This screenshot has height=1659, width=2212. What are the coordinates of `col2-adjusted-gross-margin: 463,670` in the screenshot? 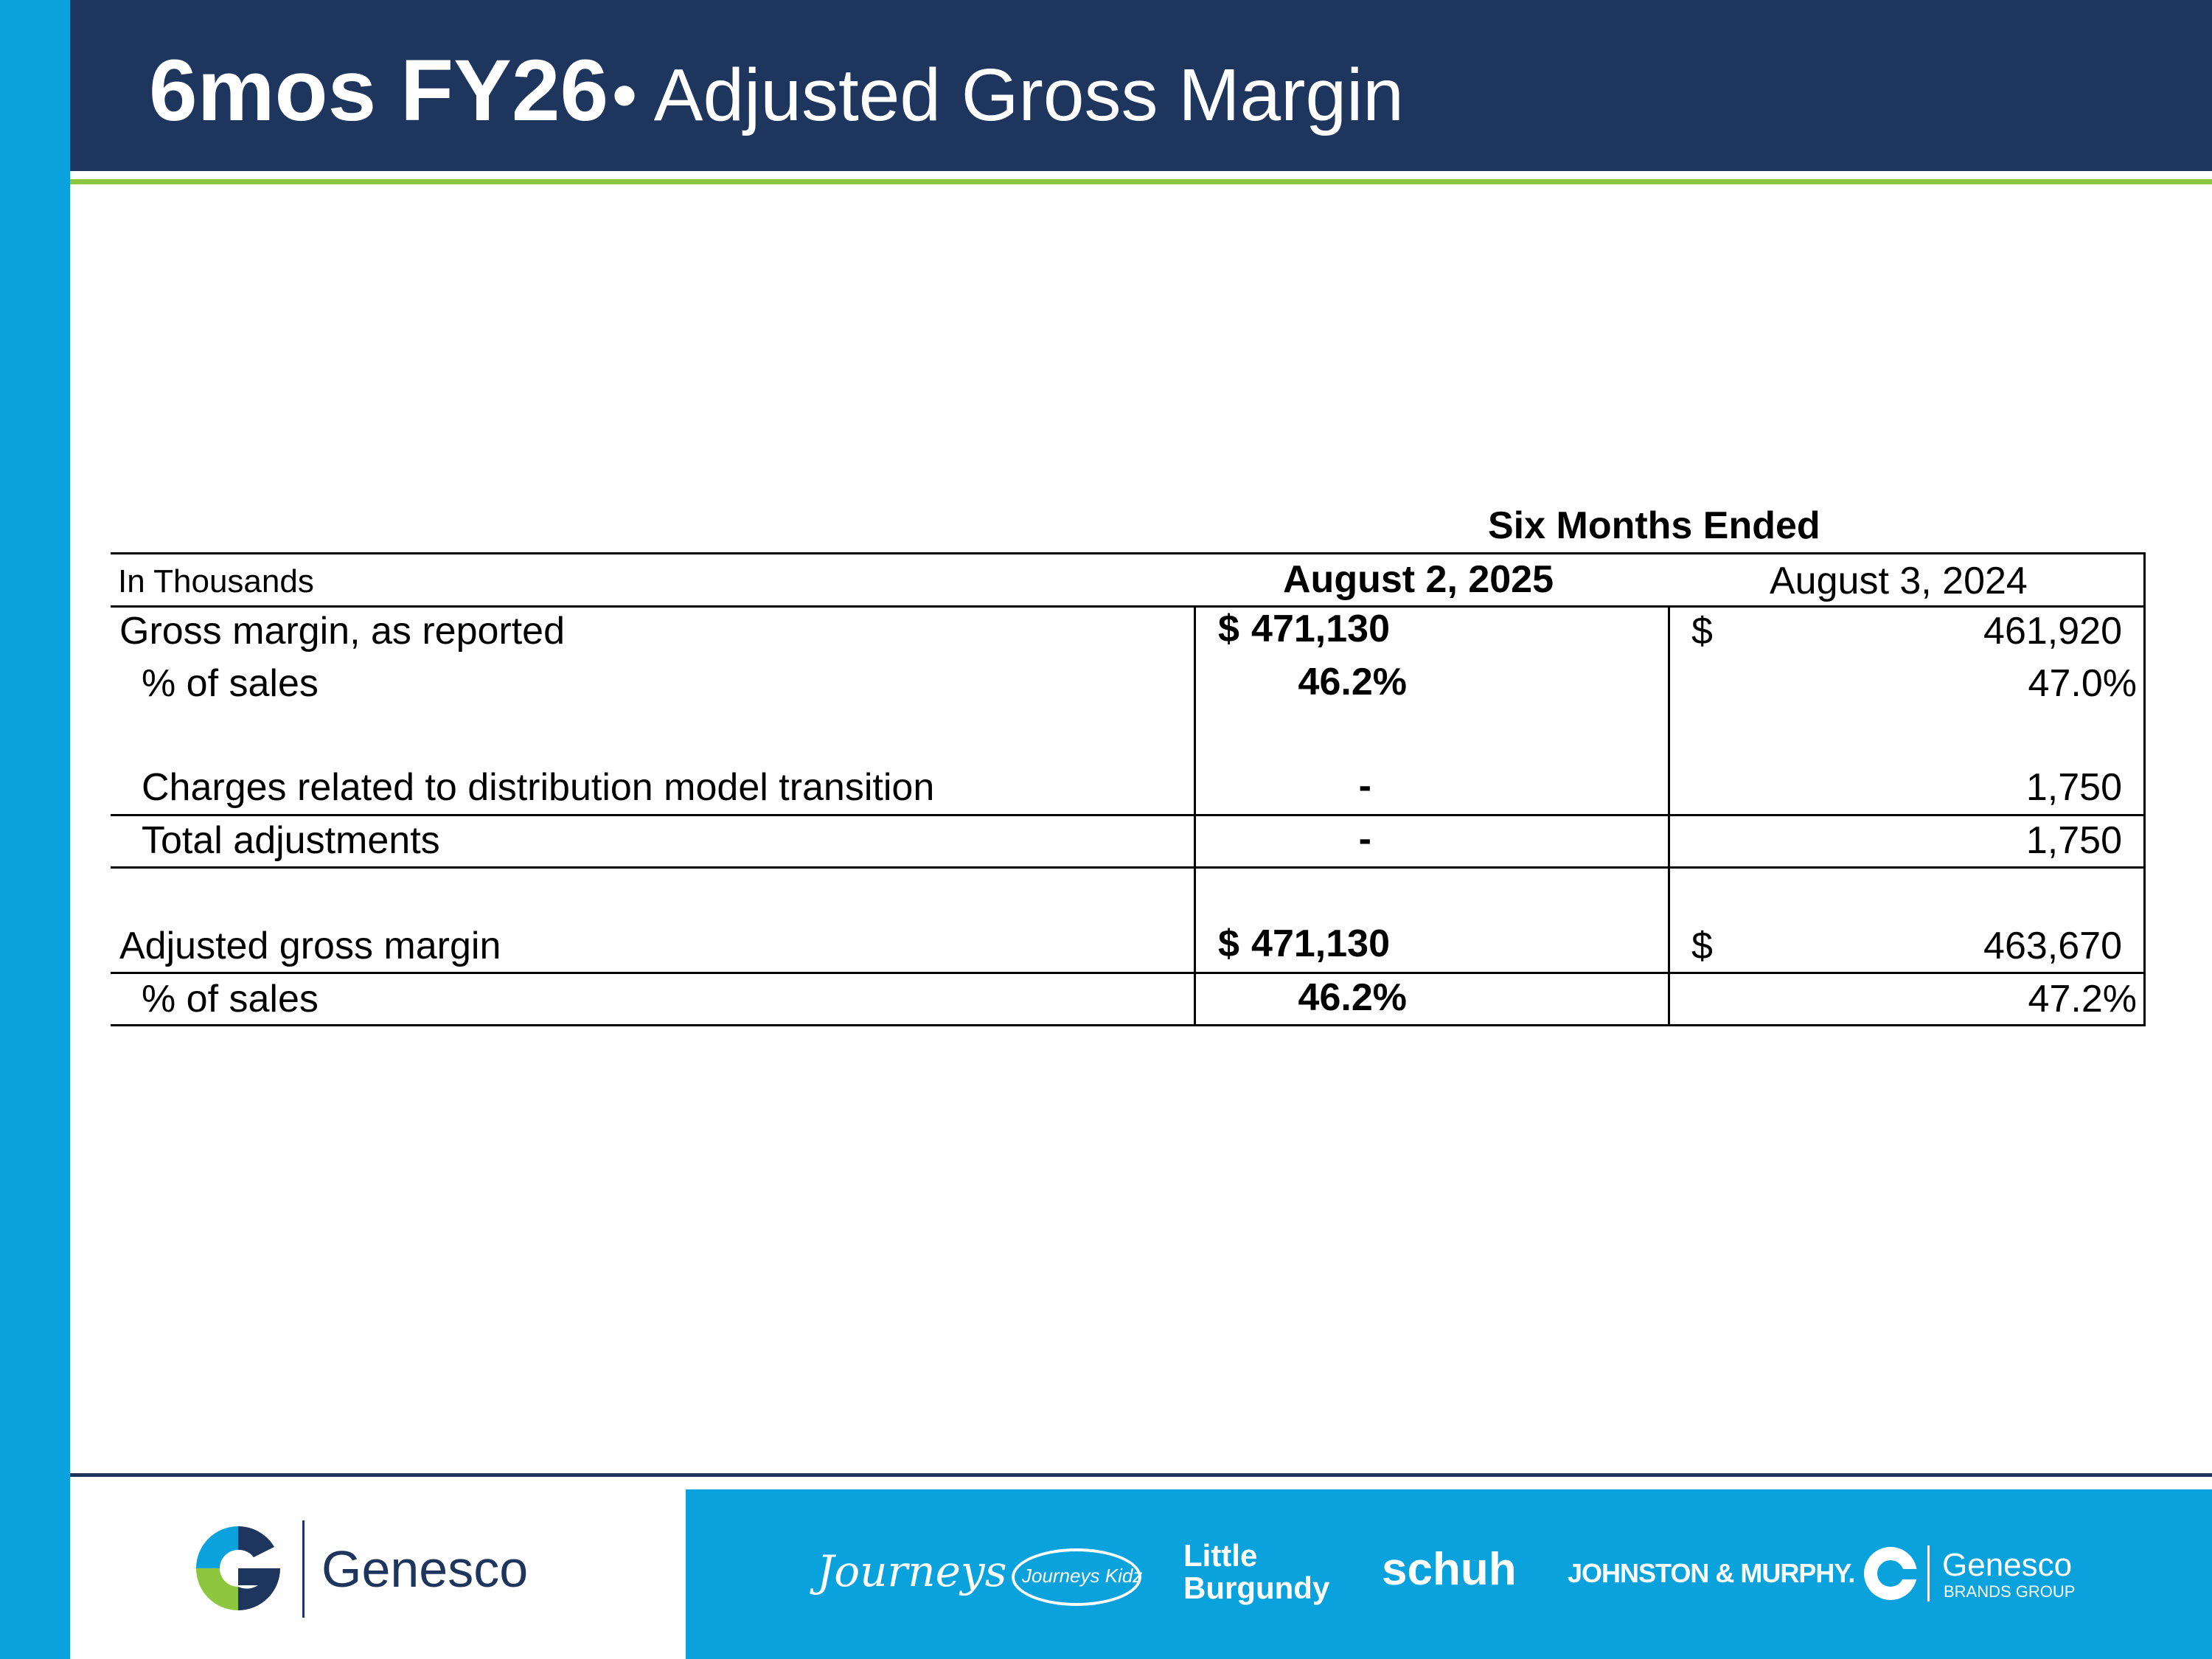 It's located at (2052, 946).